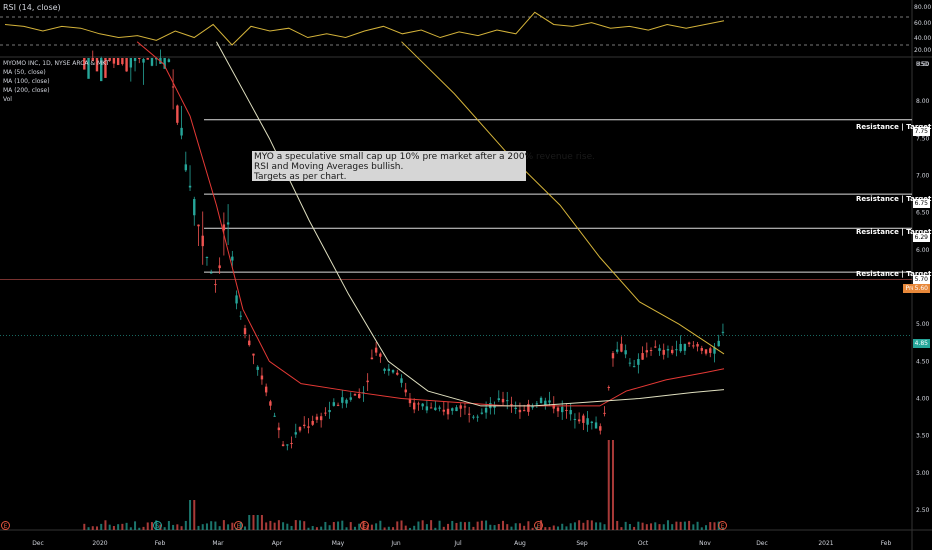 This screenshot has height=550, width=932. I want to click on earnings-marker-5: E, so click(722, 525).